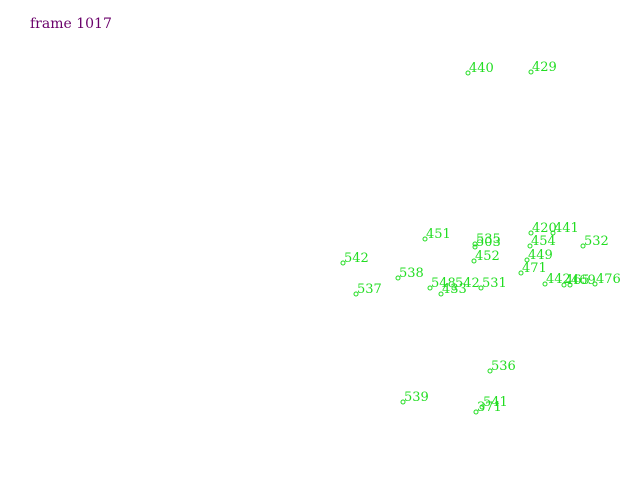 The height and width of the screenshot is (480, 640). I want to click on marker-label: 536, so click(503, 366).